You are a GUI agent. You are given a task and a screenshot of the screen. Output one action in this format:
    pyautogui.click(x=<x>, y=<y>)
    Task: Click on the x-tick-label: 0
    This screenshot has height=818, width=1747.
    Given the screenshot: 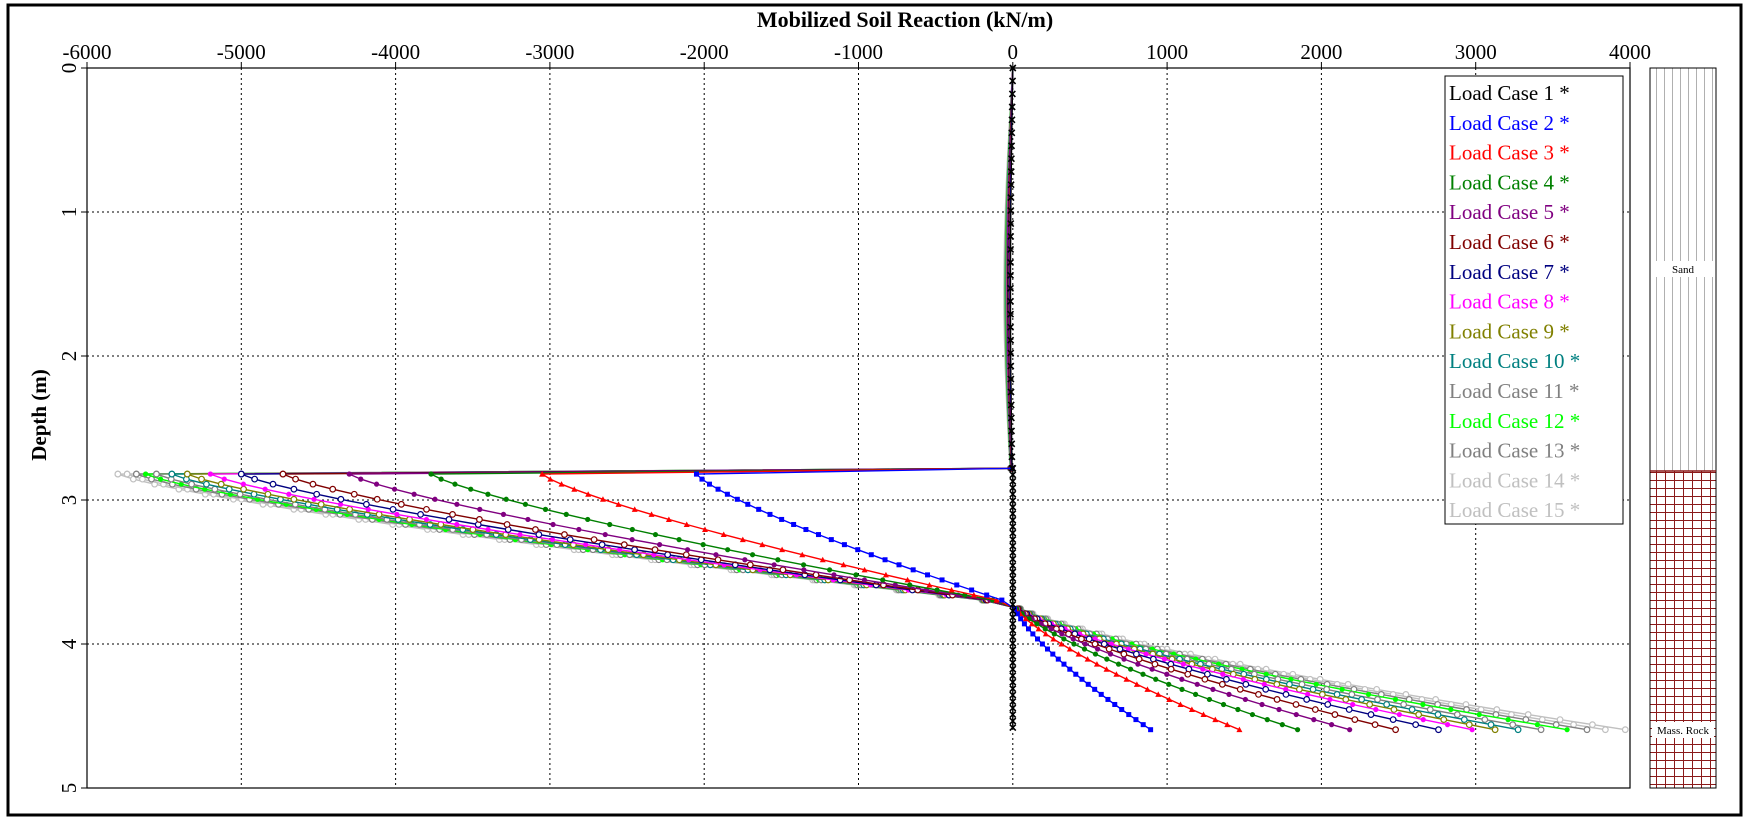 What is the action you would take?
    pyautogui.click(x=1013, y=52)
    